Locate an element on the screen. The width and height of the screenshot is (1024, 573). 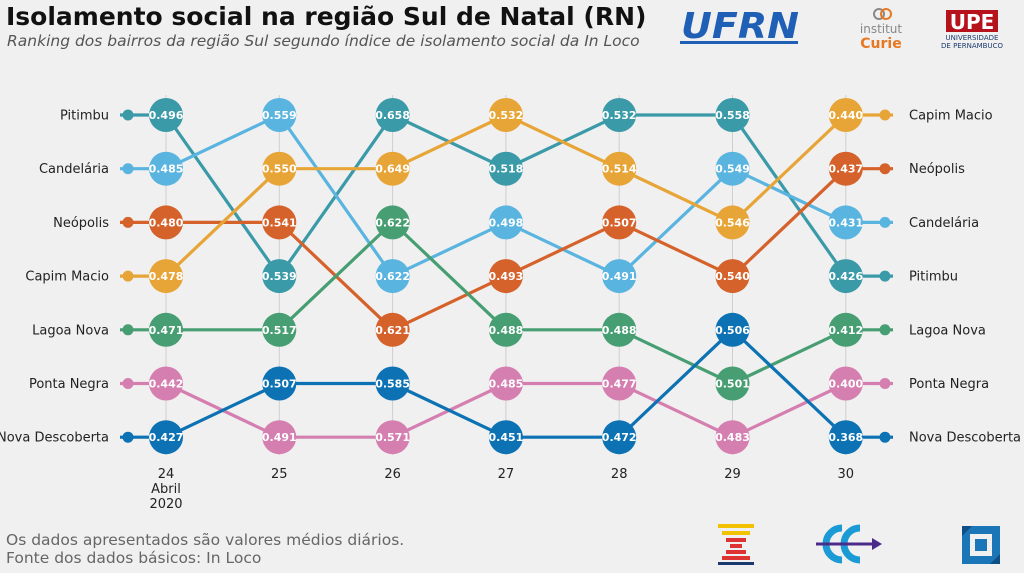
upe-logo-subtext-2: DE PERNAMBUCO is located at coordinates (972, 46).